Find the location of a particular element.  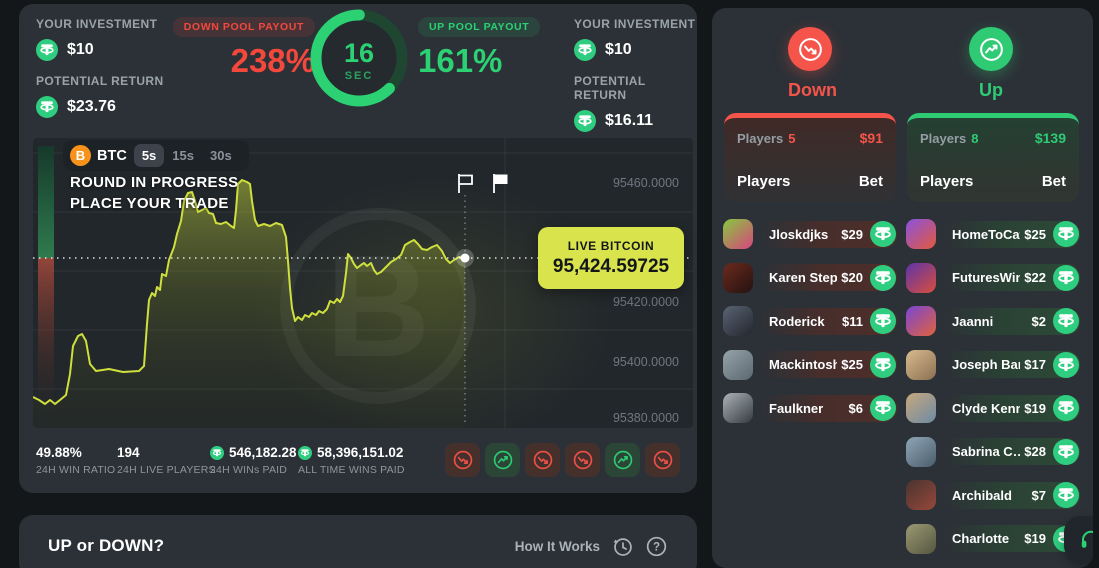

up-pool-badge: UP POOL PAYOUT is located at coordinates (479, 27).